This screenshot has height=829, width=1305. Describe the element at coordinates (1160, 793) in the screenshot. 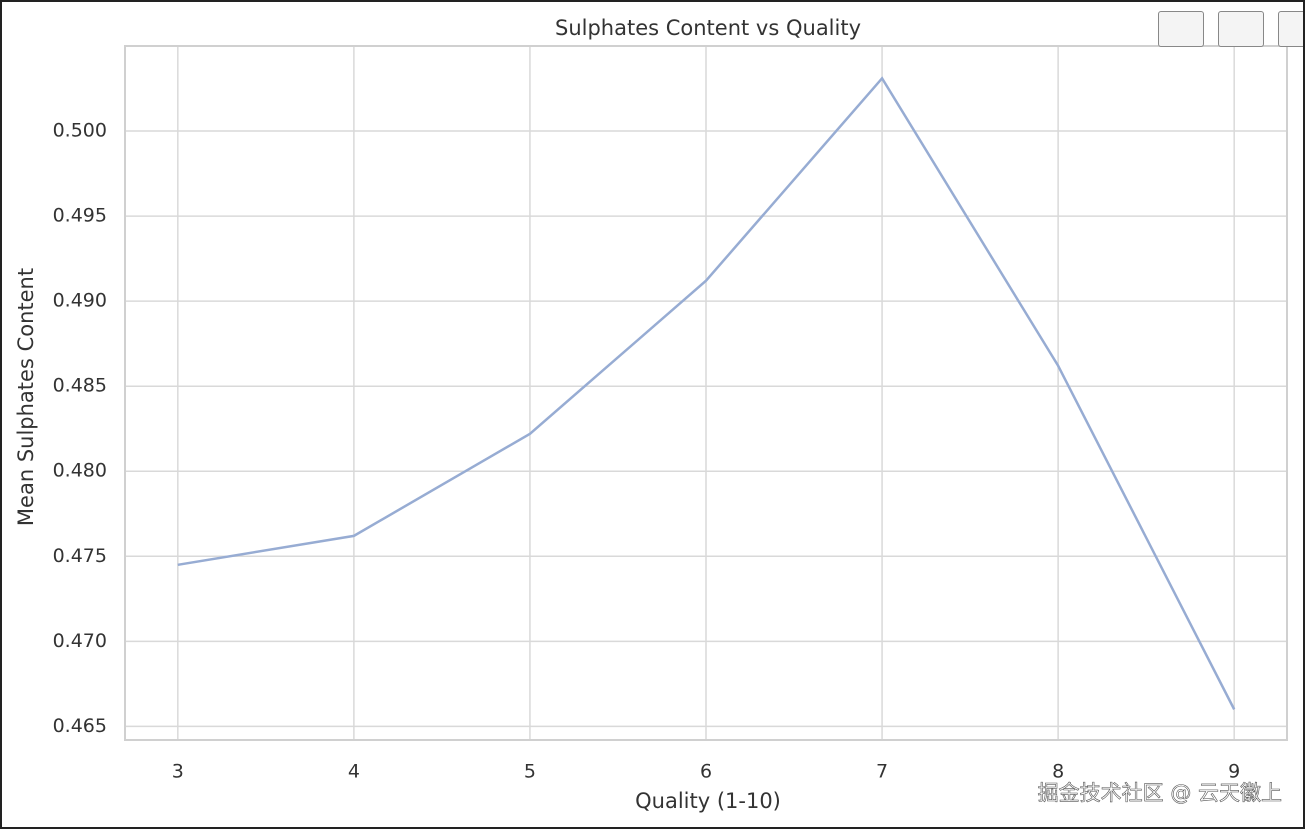

I see `watermark: 掘金技术社区 @ 云天徽上` at that location.